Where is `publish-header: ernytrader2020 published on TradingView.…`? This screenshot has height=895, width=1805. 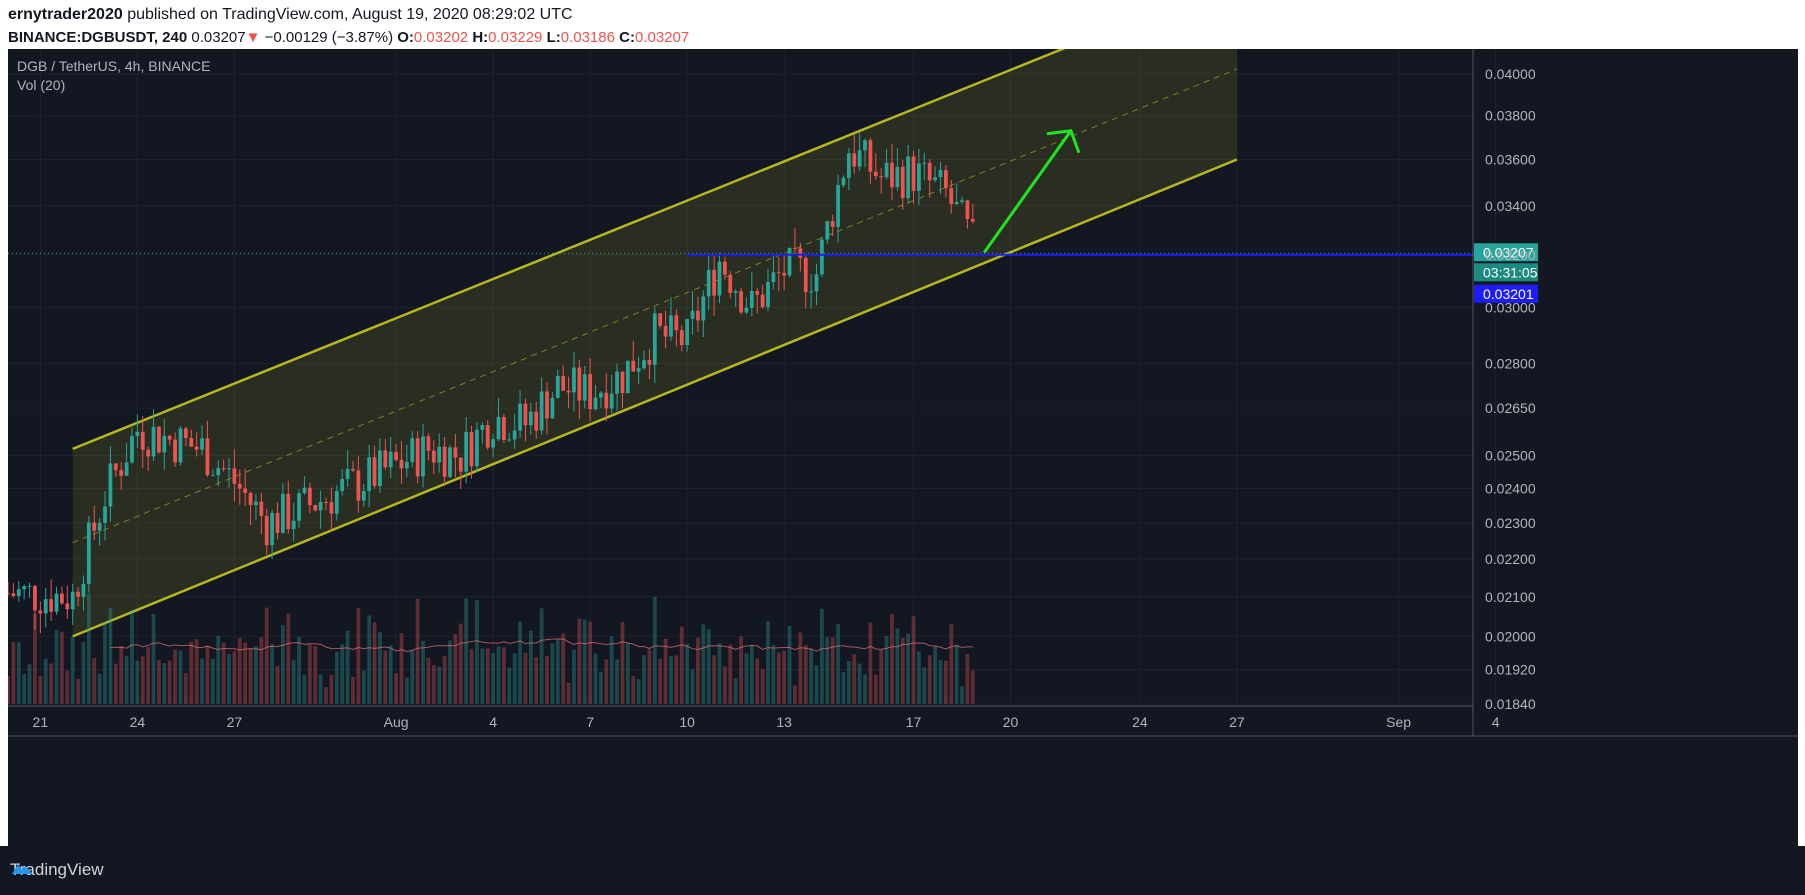 publish-header: ernytrader2020 published on TradingView.… is located at coordinates (290, 15).